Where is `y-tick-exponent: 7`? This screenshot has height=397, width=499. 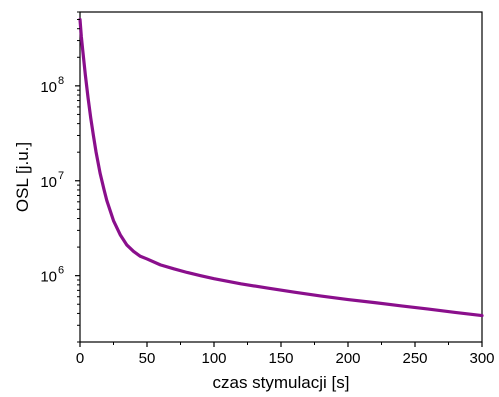 y-tick-exponent: 7 is located at coordinates (61, 176).